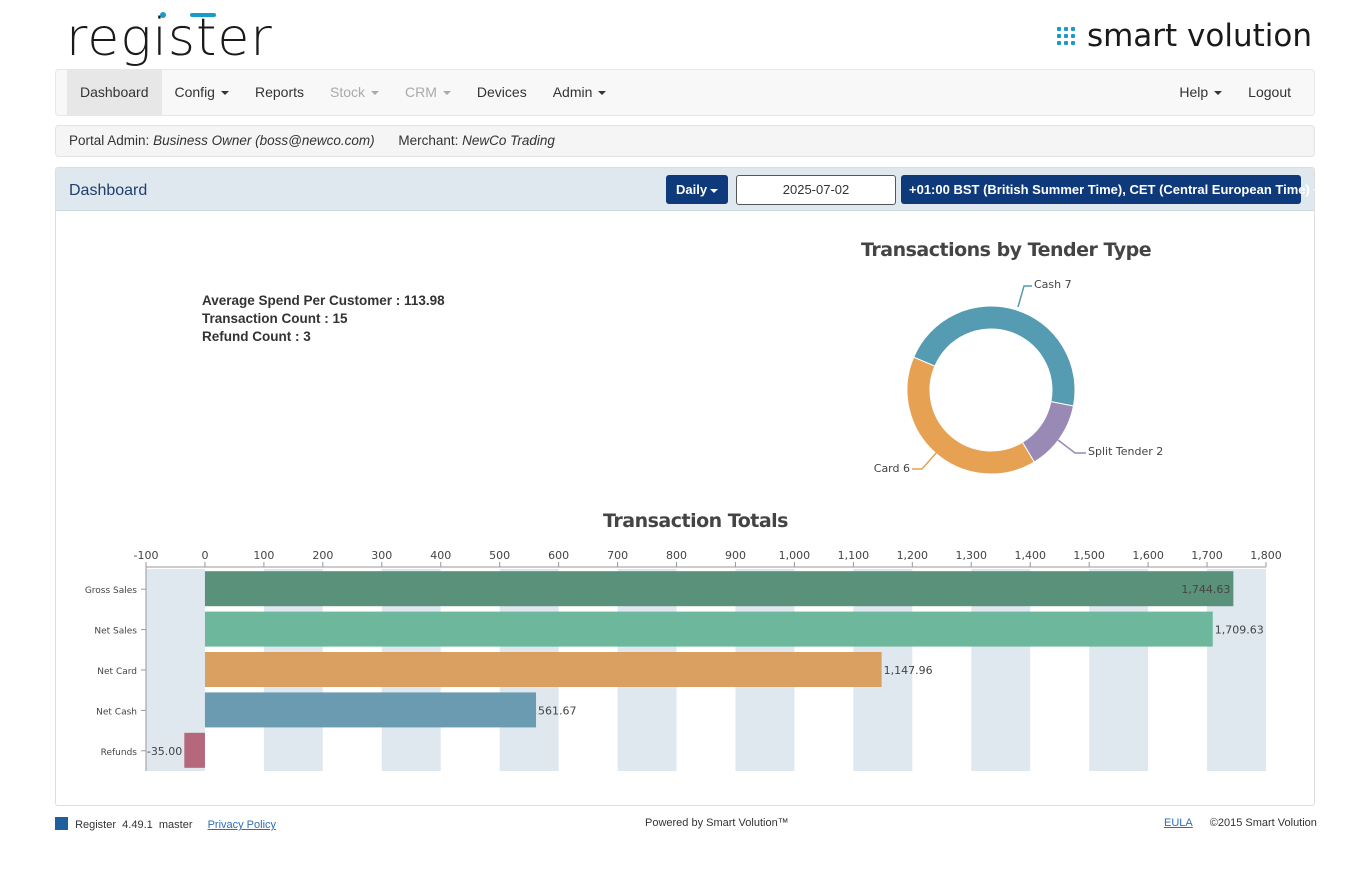 The image size is (1370, 879). I want to click on bar-title: Transaction Totals, so click(696, 521).